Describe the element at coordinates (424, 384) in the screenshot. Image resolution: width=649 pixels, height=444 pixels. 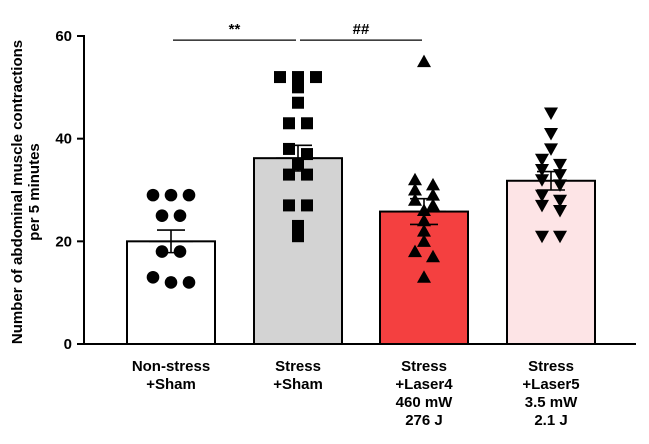
I see `x-category-label: +Laser4` at that location.